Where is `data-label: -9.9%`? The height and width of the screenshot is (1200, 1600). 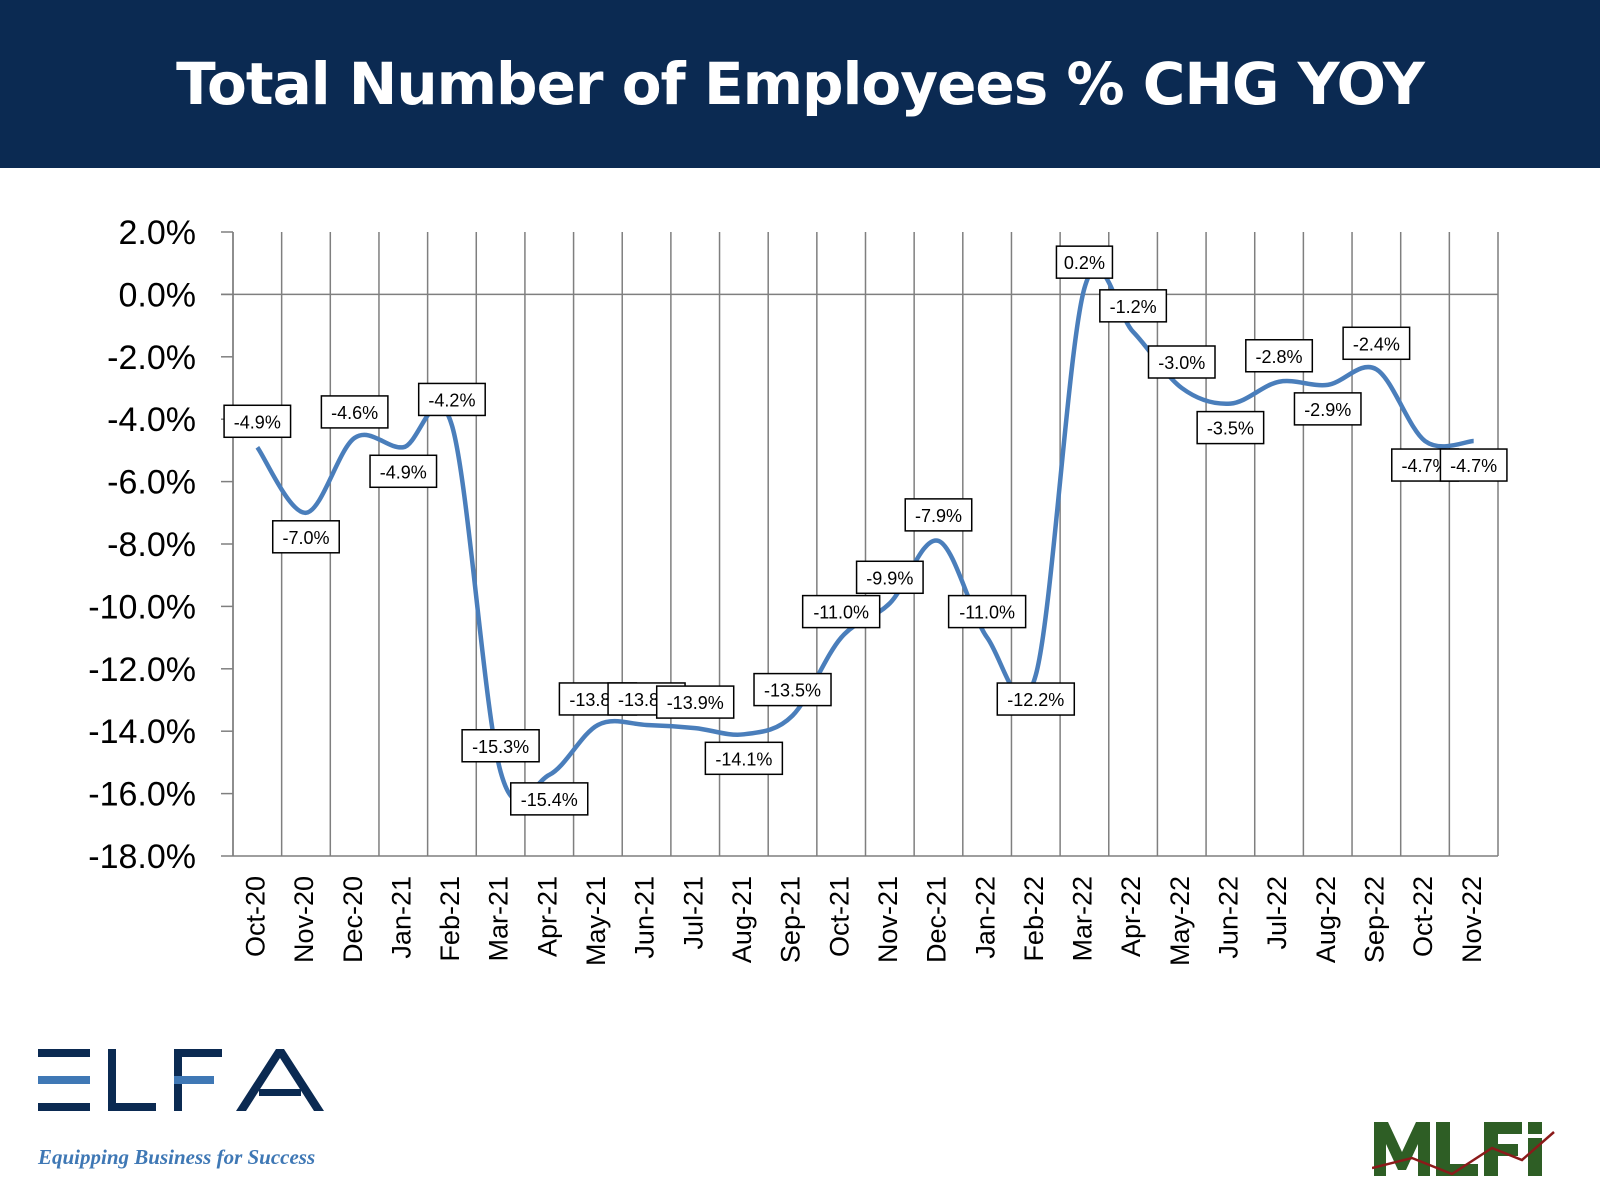
data-label: -9.9% is located at coordinates (889, 578).